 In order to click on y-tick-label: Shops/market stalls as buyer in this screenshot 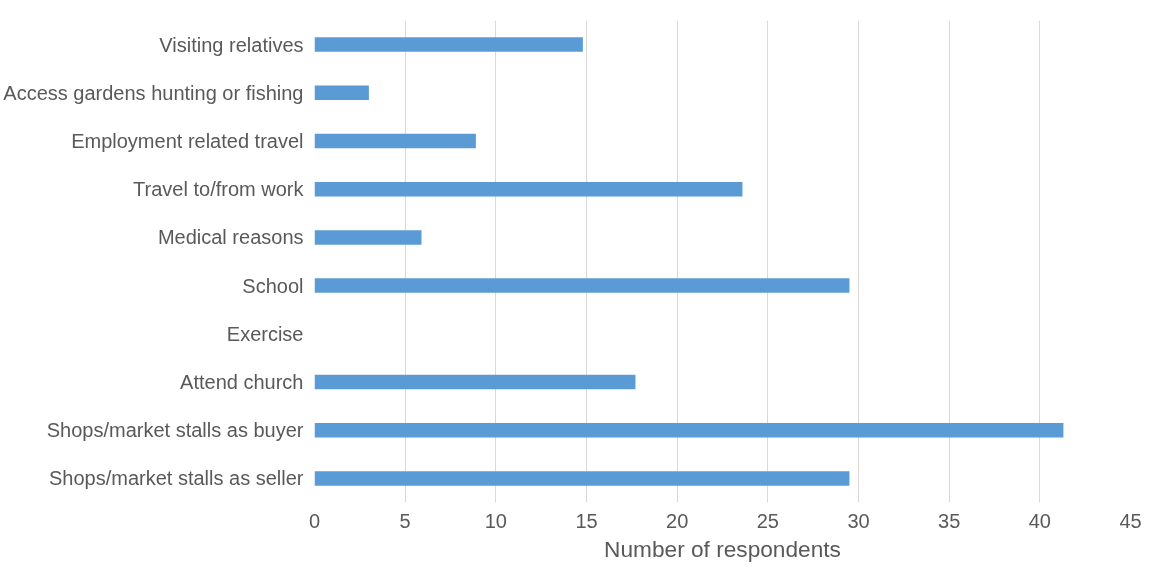, I will do `click(175, 430)`.